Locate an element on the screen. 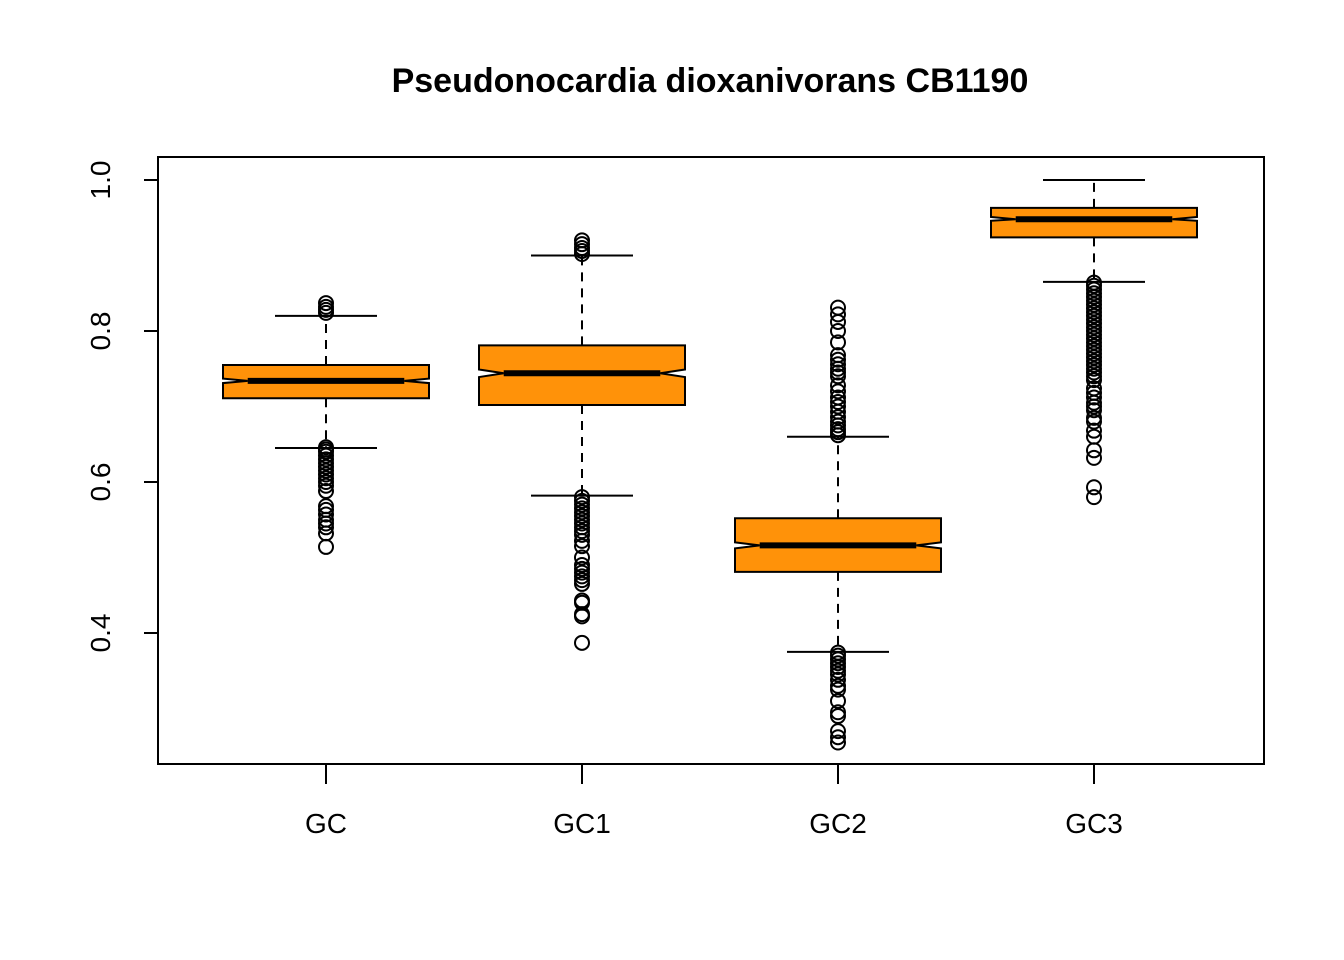  y-tick-label: 1.0 is located at coordinates (100, 180).